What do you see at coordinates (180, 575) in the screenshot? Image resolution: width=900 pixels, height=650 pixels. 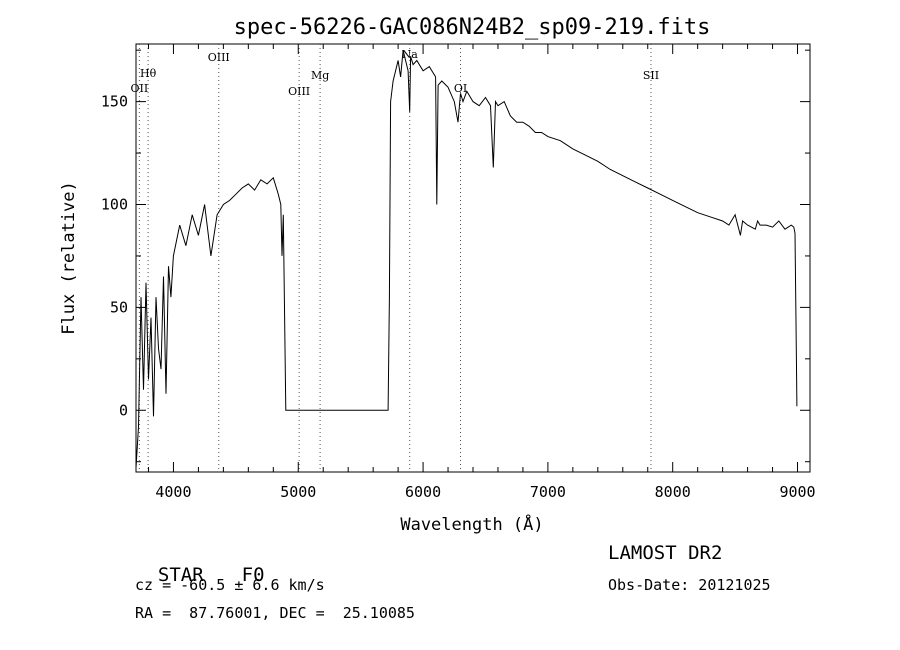 I see `object-class-text: STAR` at bounding box center [180, 575].